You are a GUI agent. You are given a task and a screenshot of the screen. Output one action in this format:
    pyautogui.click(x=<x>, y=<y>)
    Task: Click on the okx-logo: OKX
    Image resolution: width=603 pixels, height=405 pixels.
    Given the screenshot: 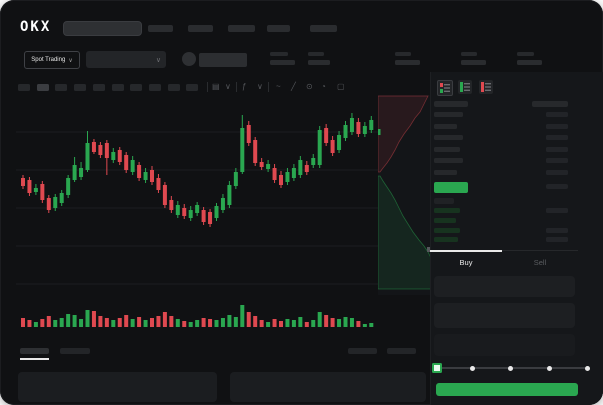 What is the action you would take?
    pyautogui.click(x=36, y=27)
    